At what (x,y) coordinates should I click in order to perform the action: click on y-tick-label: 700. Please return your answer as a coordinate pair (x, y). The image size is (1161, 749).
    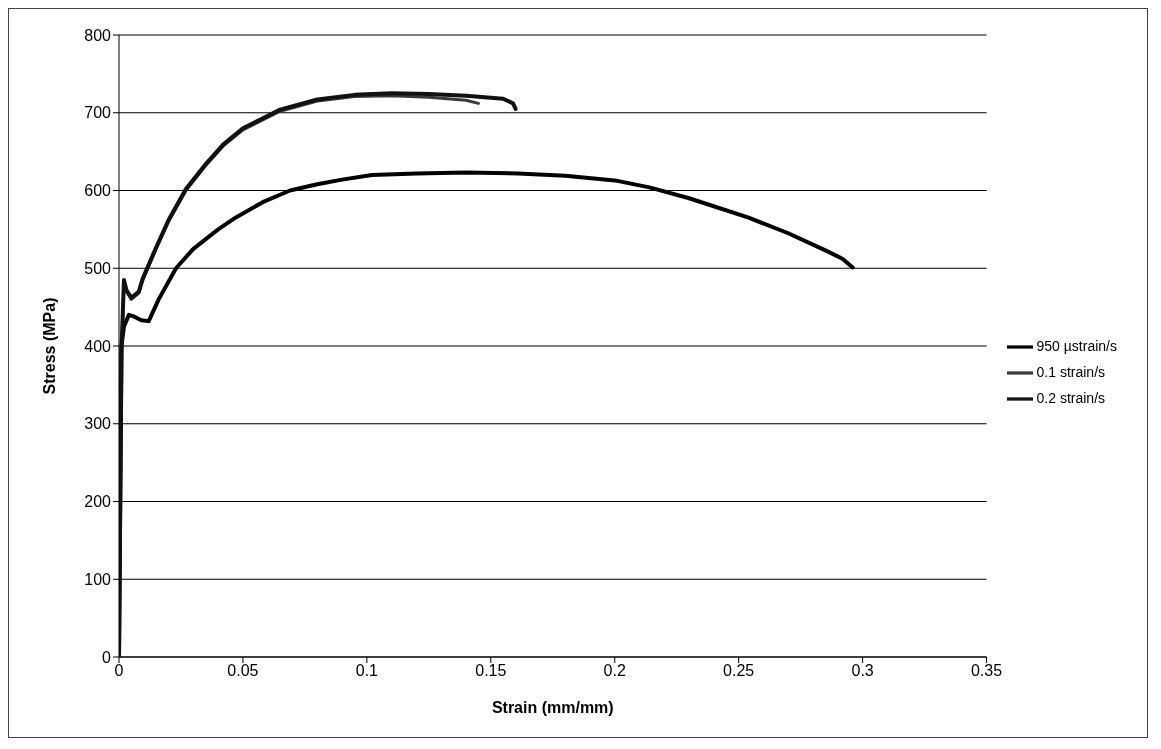
    Looking at the image, I should click on (98, 113).